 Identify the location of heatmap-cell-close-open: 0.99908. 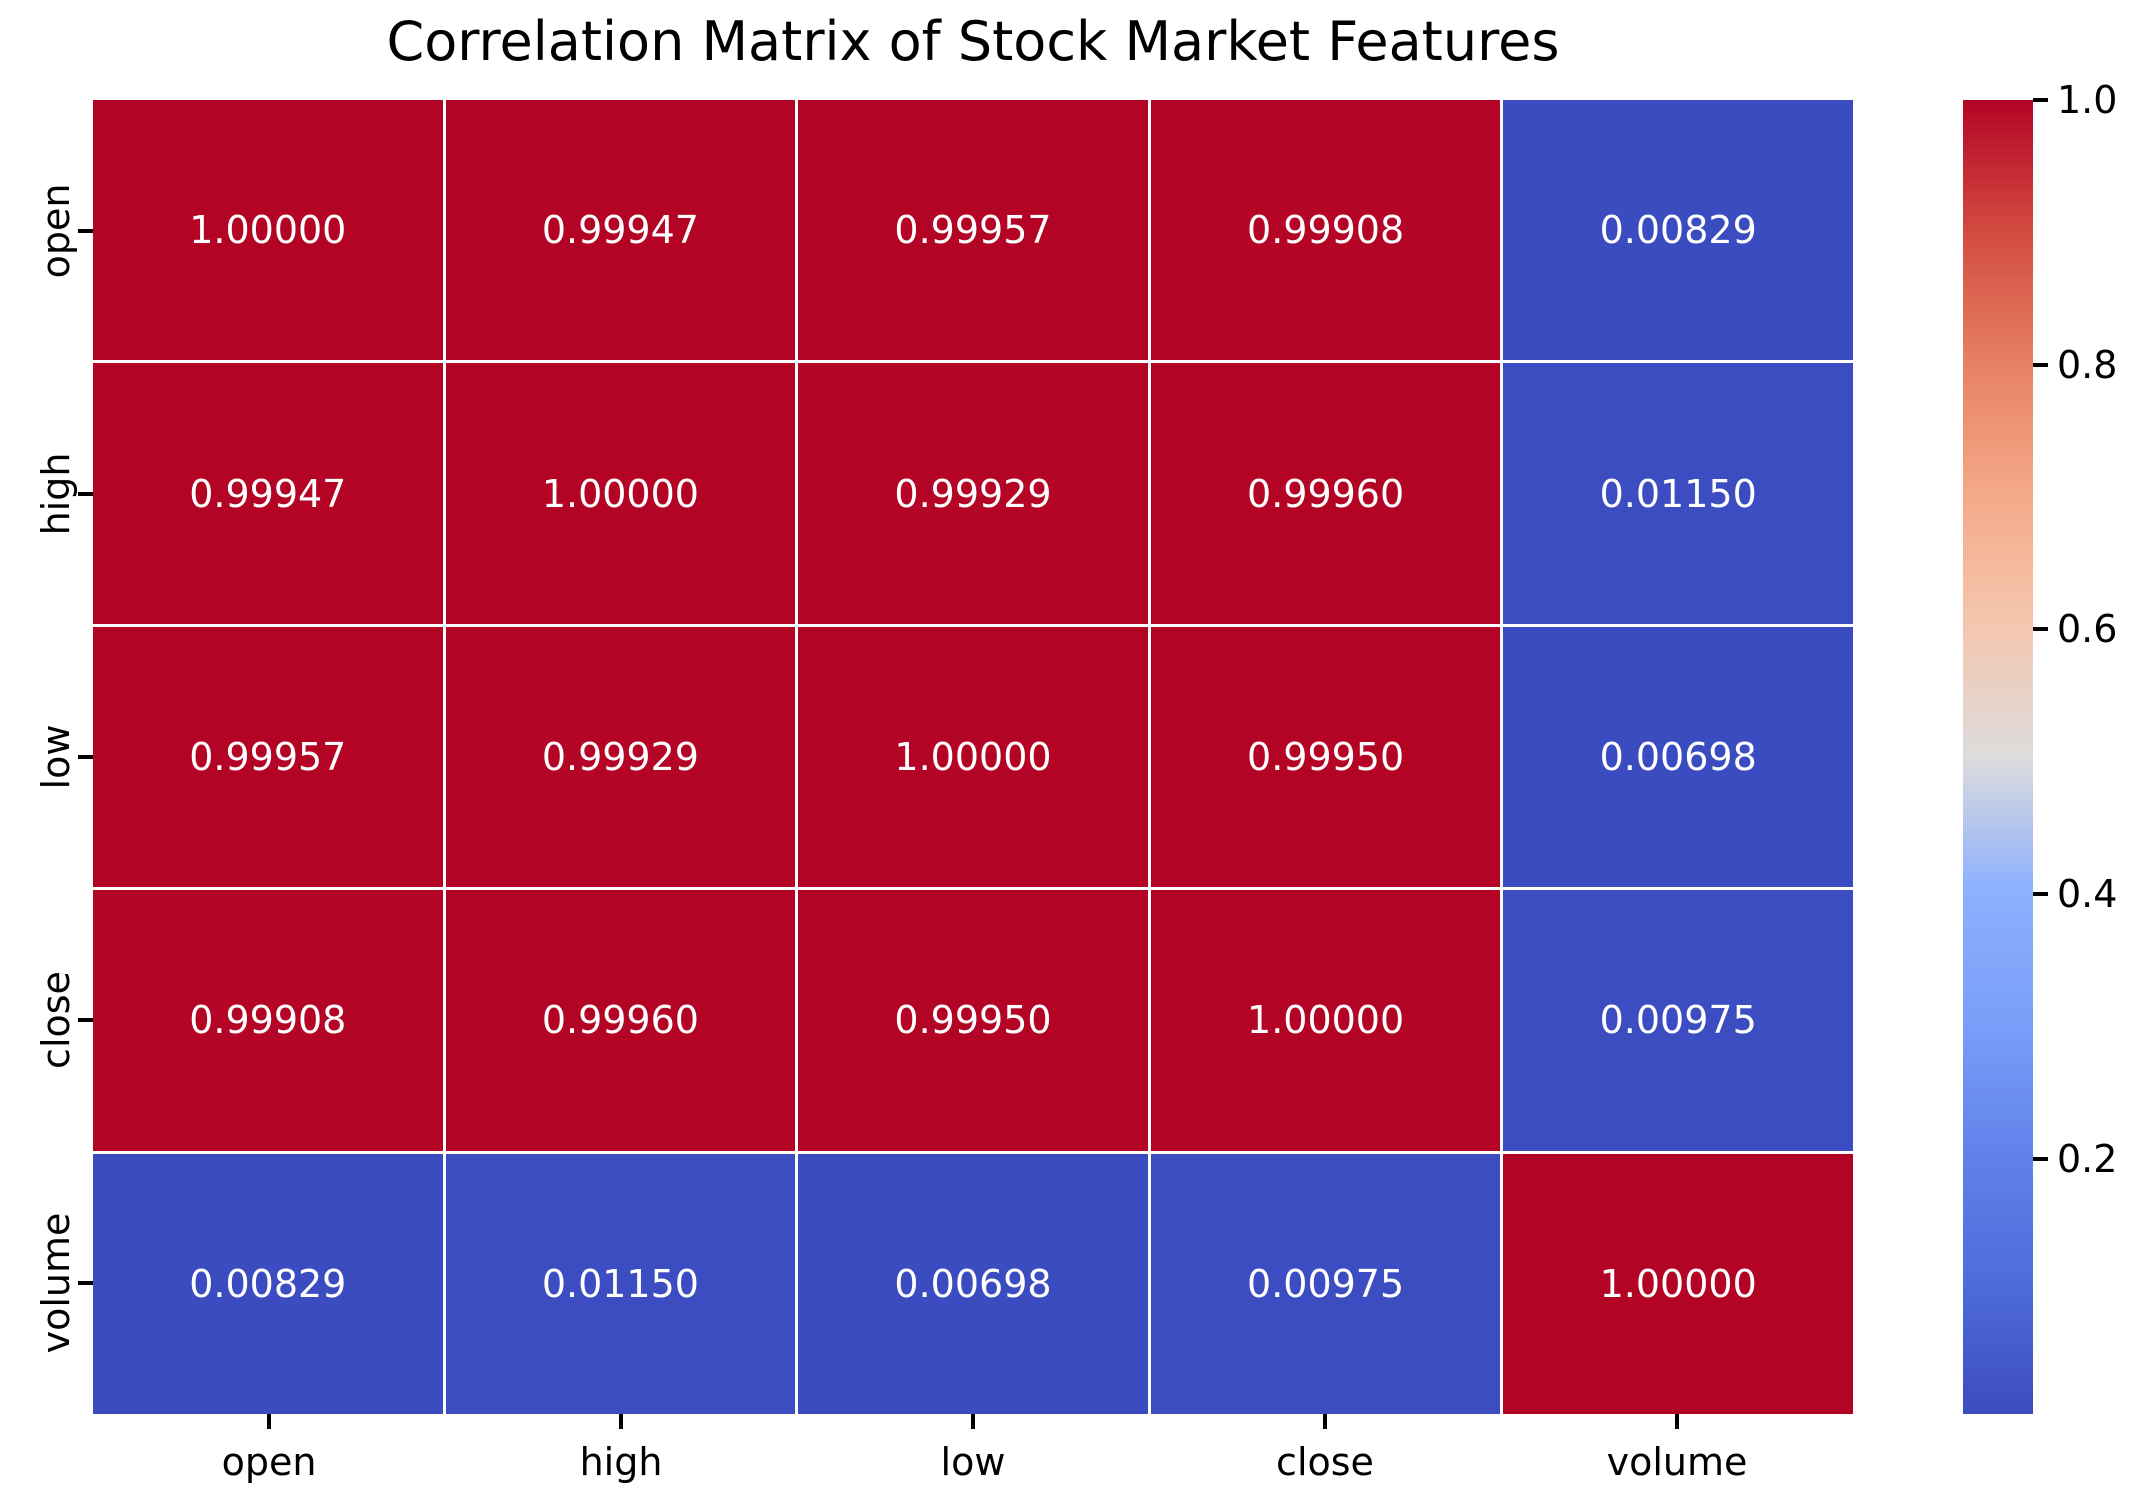
(268, 1020).